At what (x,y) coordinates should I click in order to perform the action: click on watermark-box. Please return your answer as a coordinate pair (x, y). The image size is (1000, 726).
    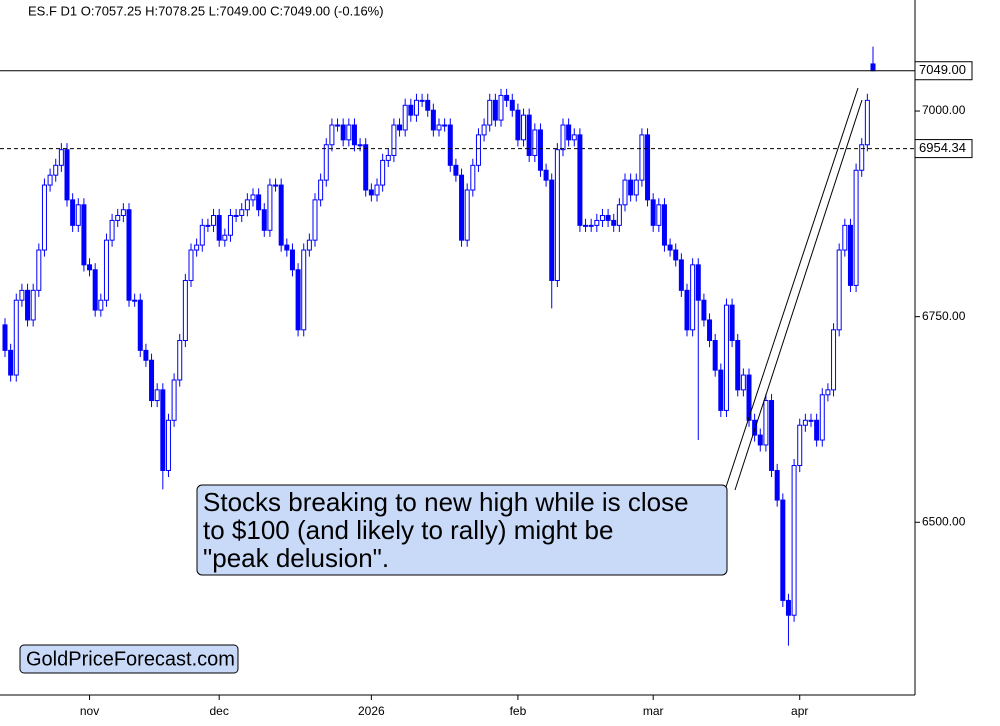
    Looking at the image, I should click on (129, 659).